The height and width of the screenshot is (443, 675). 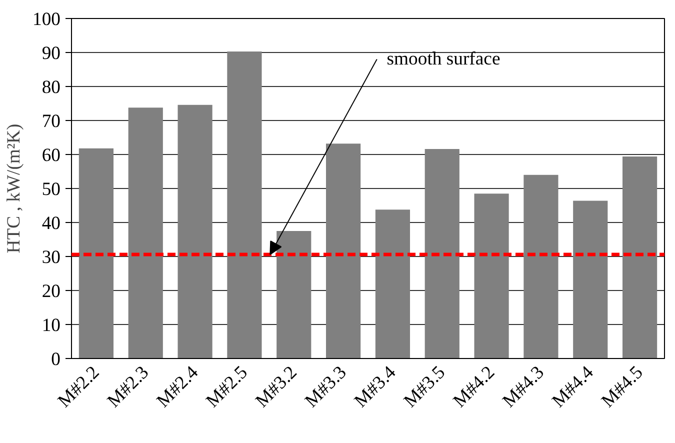 What do you see at coordinates (51, 189) in the screenshot?
I see `y-tick-label: 50` at bounding box center [51, 189].